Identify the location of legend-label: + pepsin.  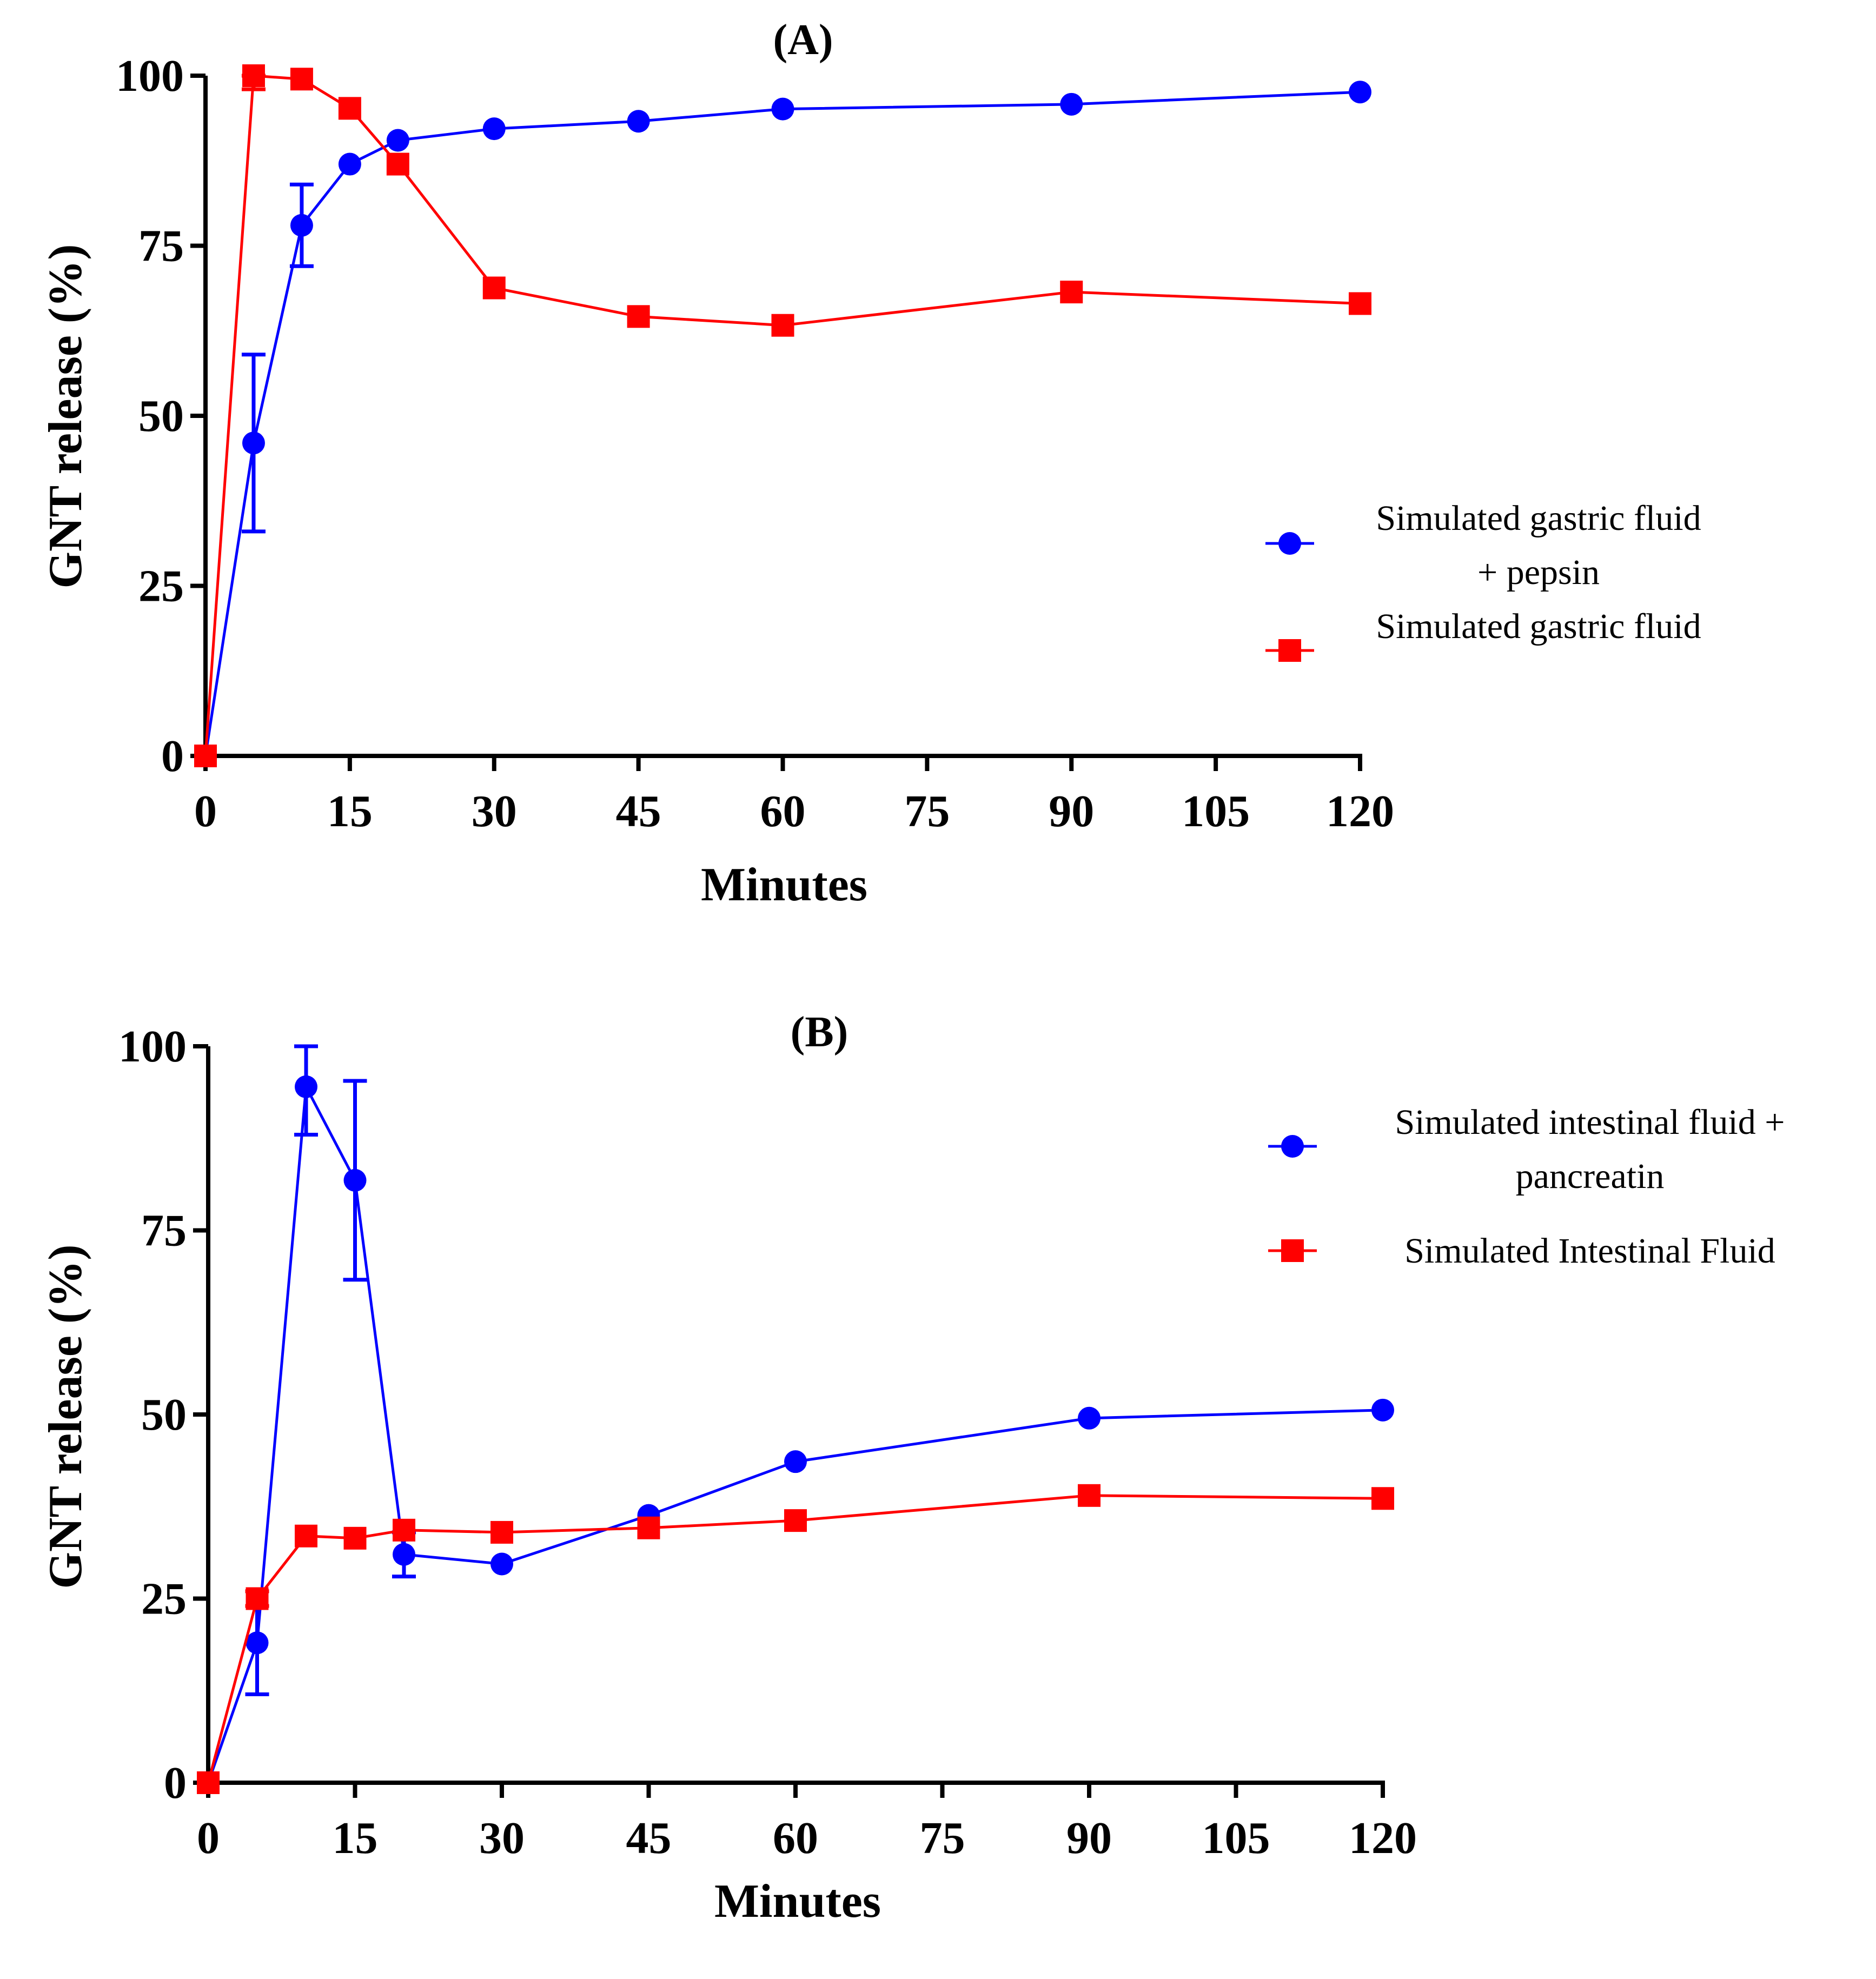
(1538, 572).